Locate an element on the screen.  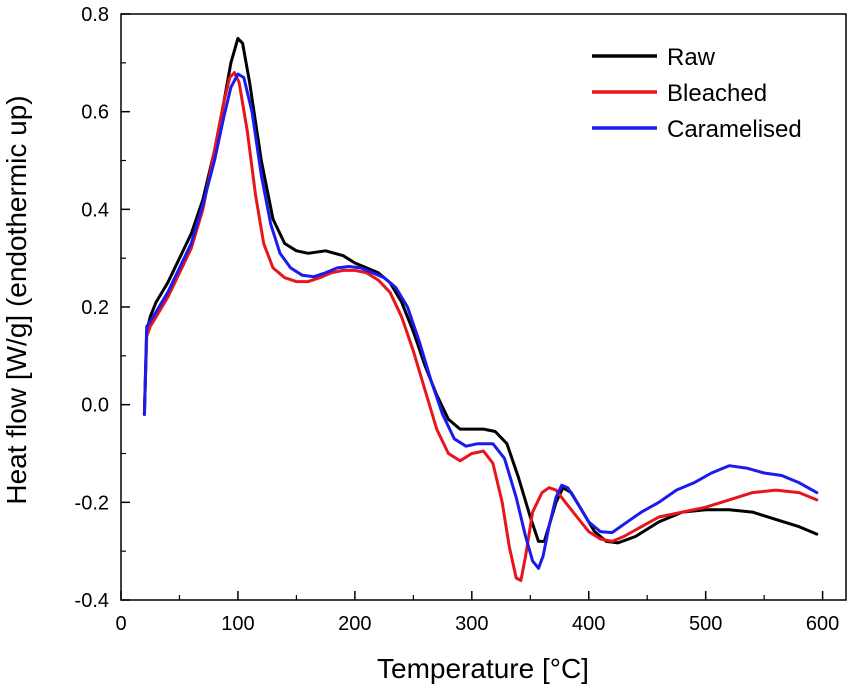
legend-label-caramelised: Caramelised is located at coordinates (734, 129).